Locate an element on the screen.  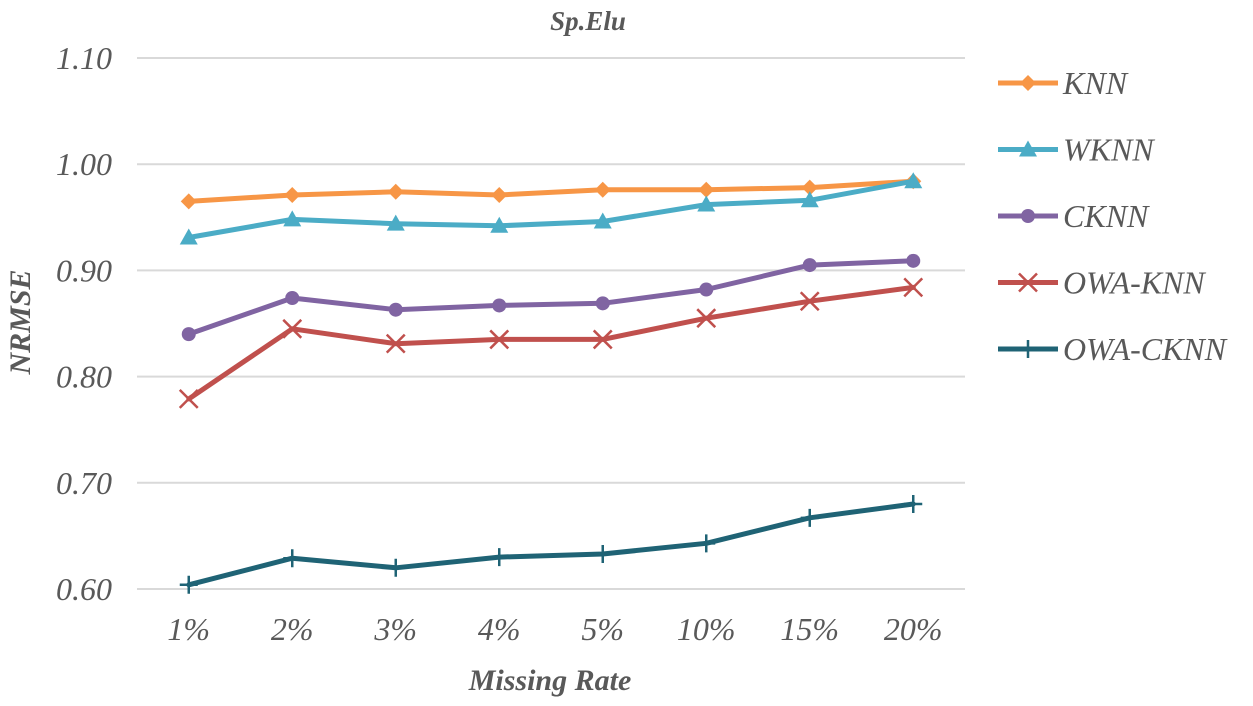
x-tick-label: 5% is located at coordinates (602, 629).